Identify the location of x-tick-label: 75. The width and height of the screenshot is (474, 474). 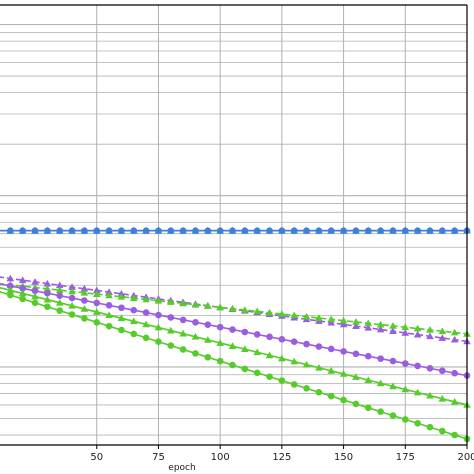
(158, 457).